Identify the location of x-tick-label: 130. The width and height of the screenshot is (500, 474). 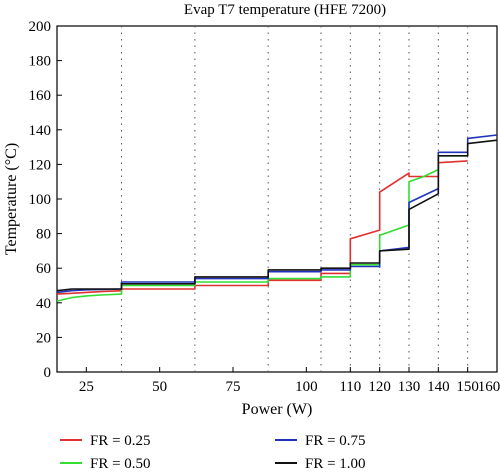
(409, 387).